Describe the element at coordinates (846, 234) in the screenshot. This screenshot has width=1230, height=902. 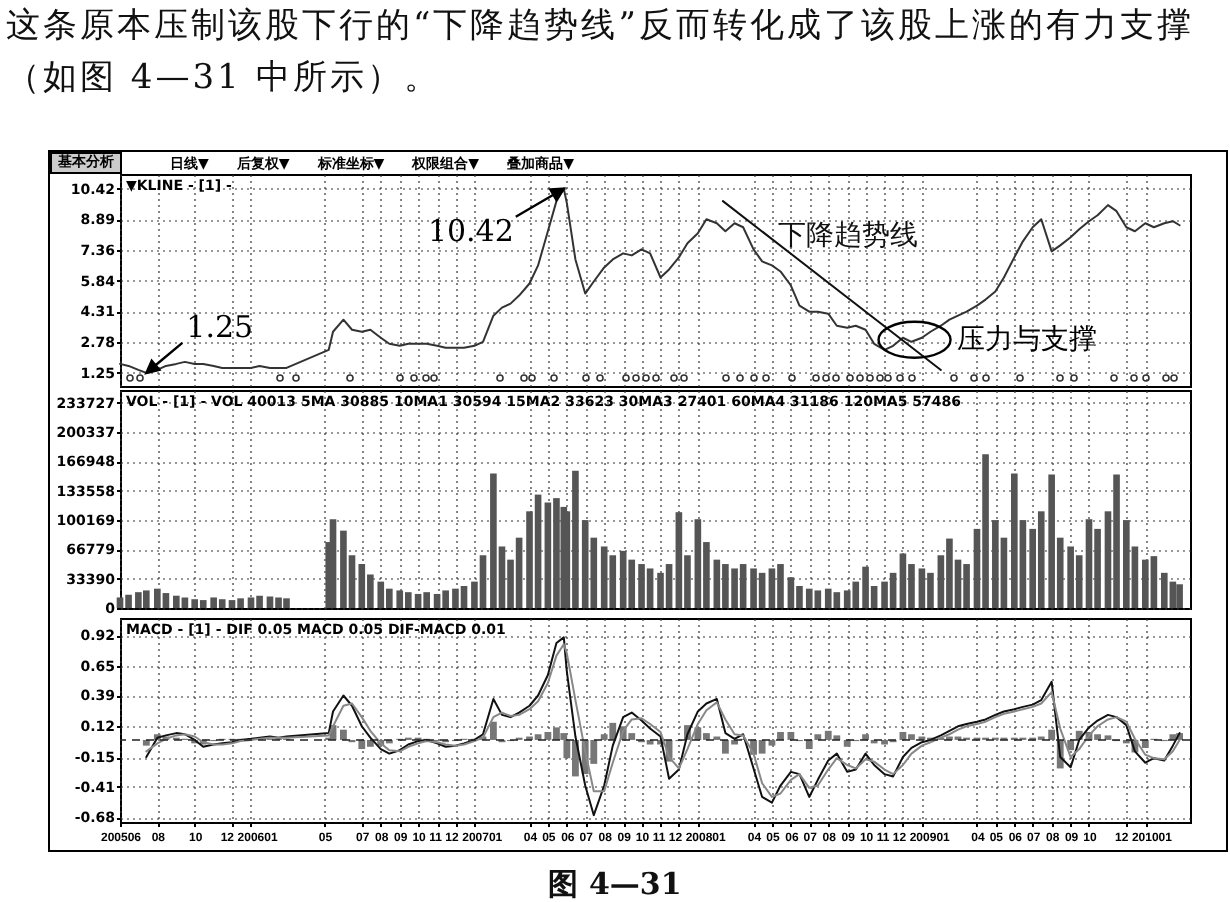
I see `series-label: 下降趋势线` at that location.